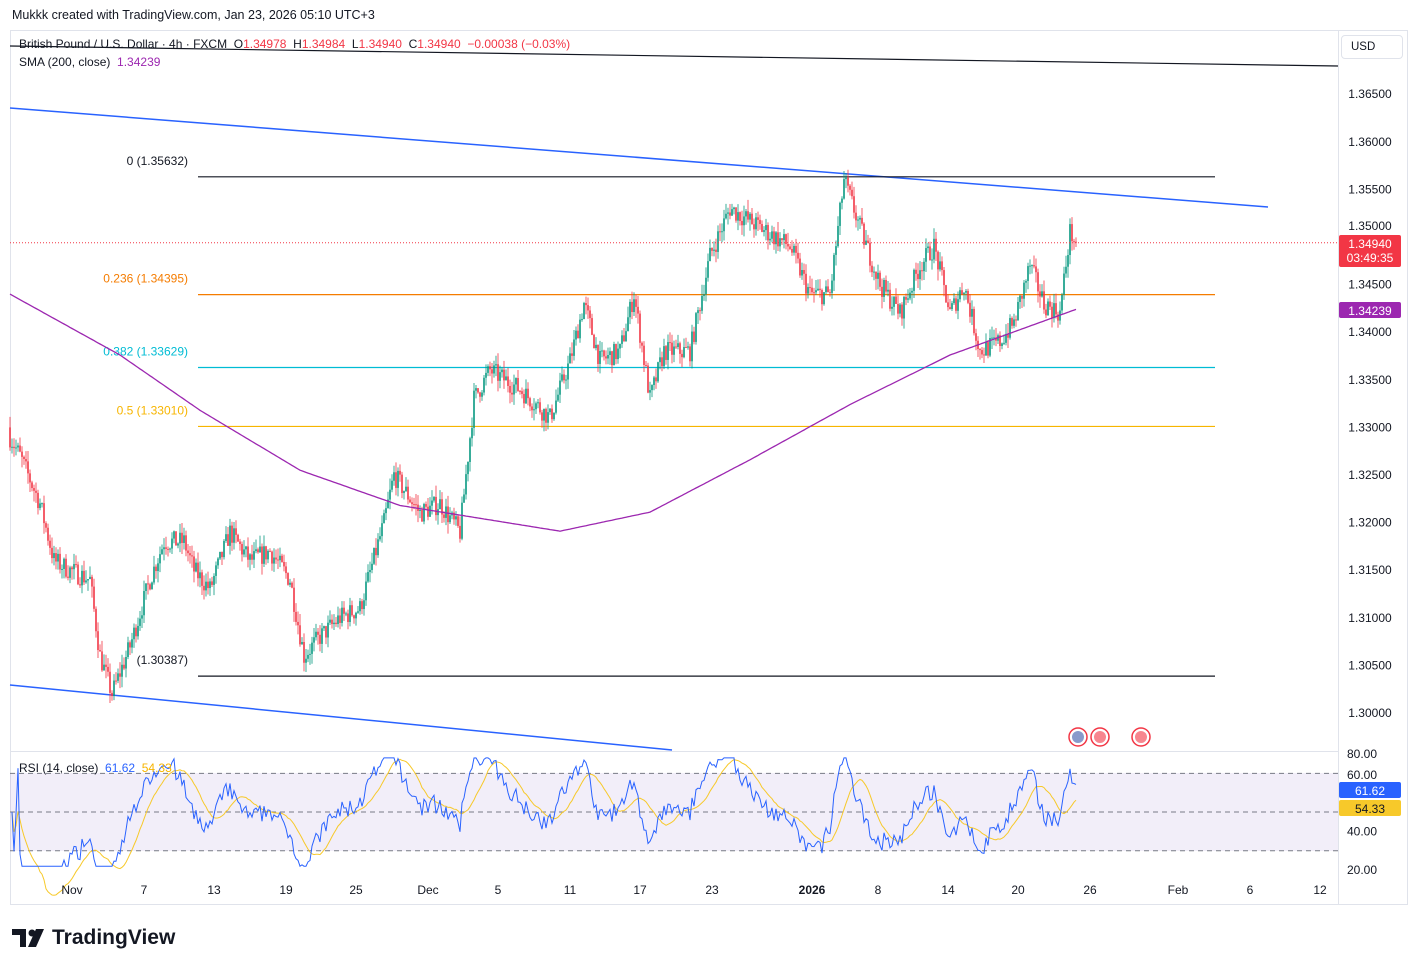 The image size is (1418, 969). I want to click on pane-divider, so click(674, 751).